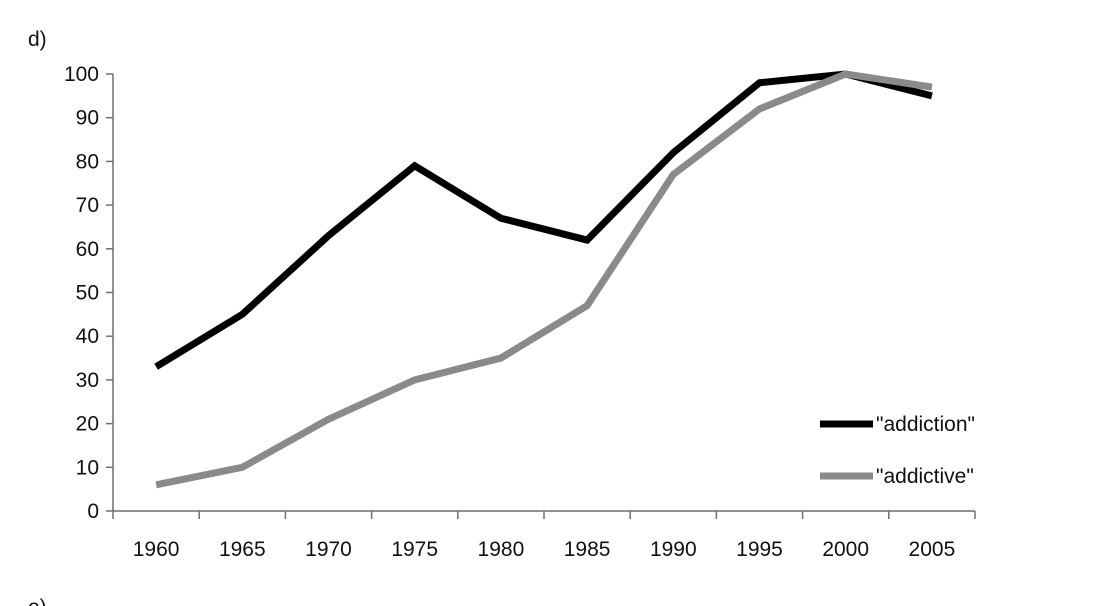 The image size is (1096, 606). What do you see at coordinates (501, 549) in the screenshot?
I see `x-tick-label: 1980` at bounding box center [501, 549].